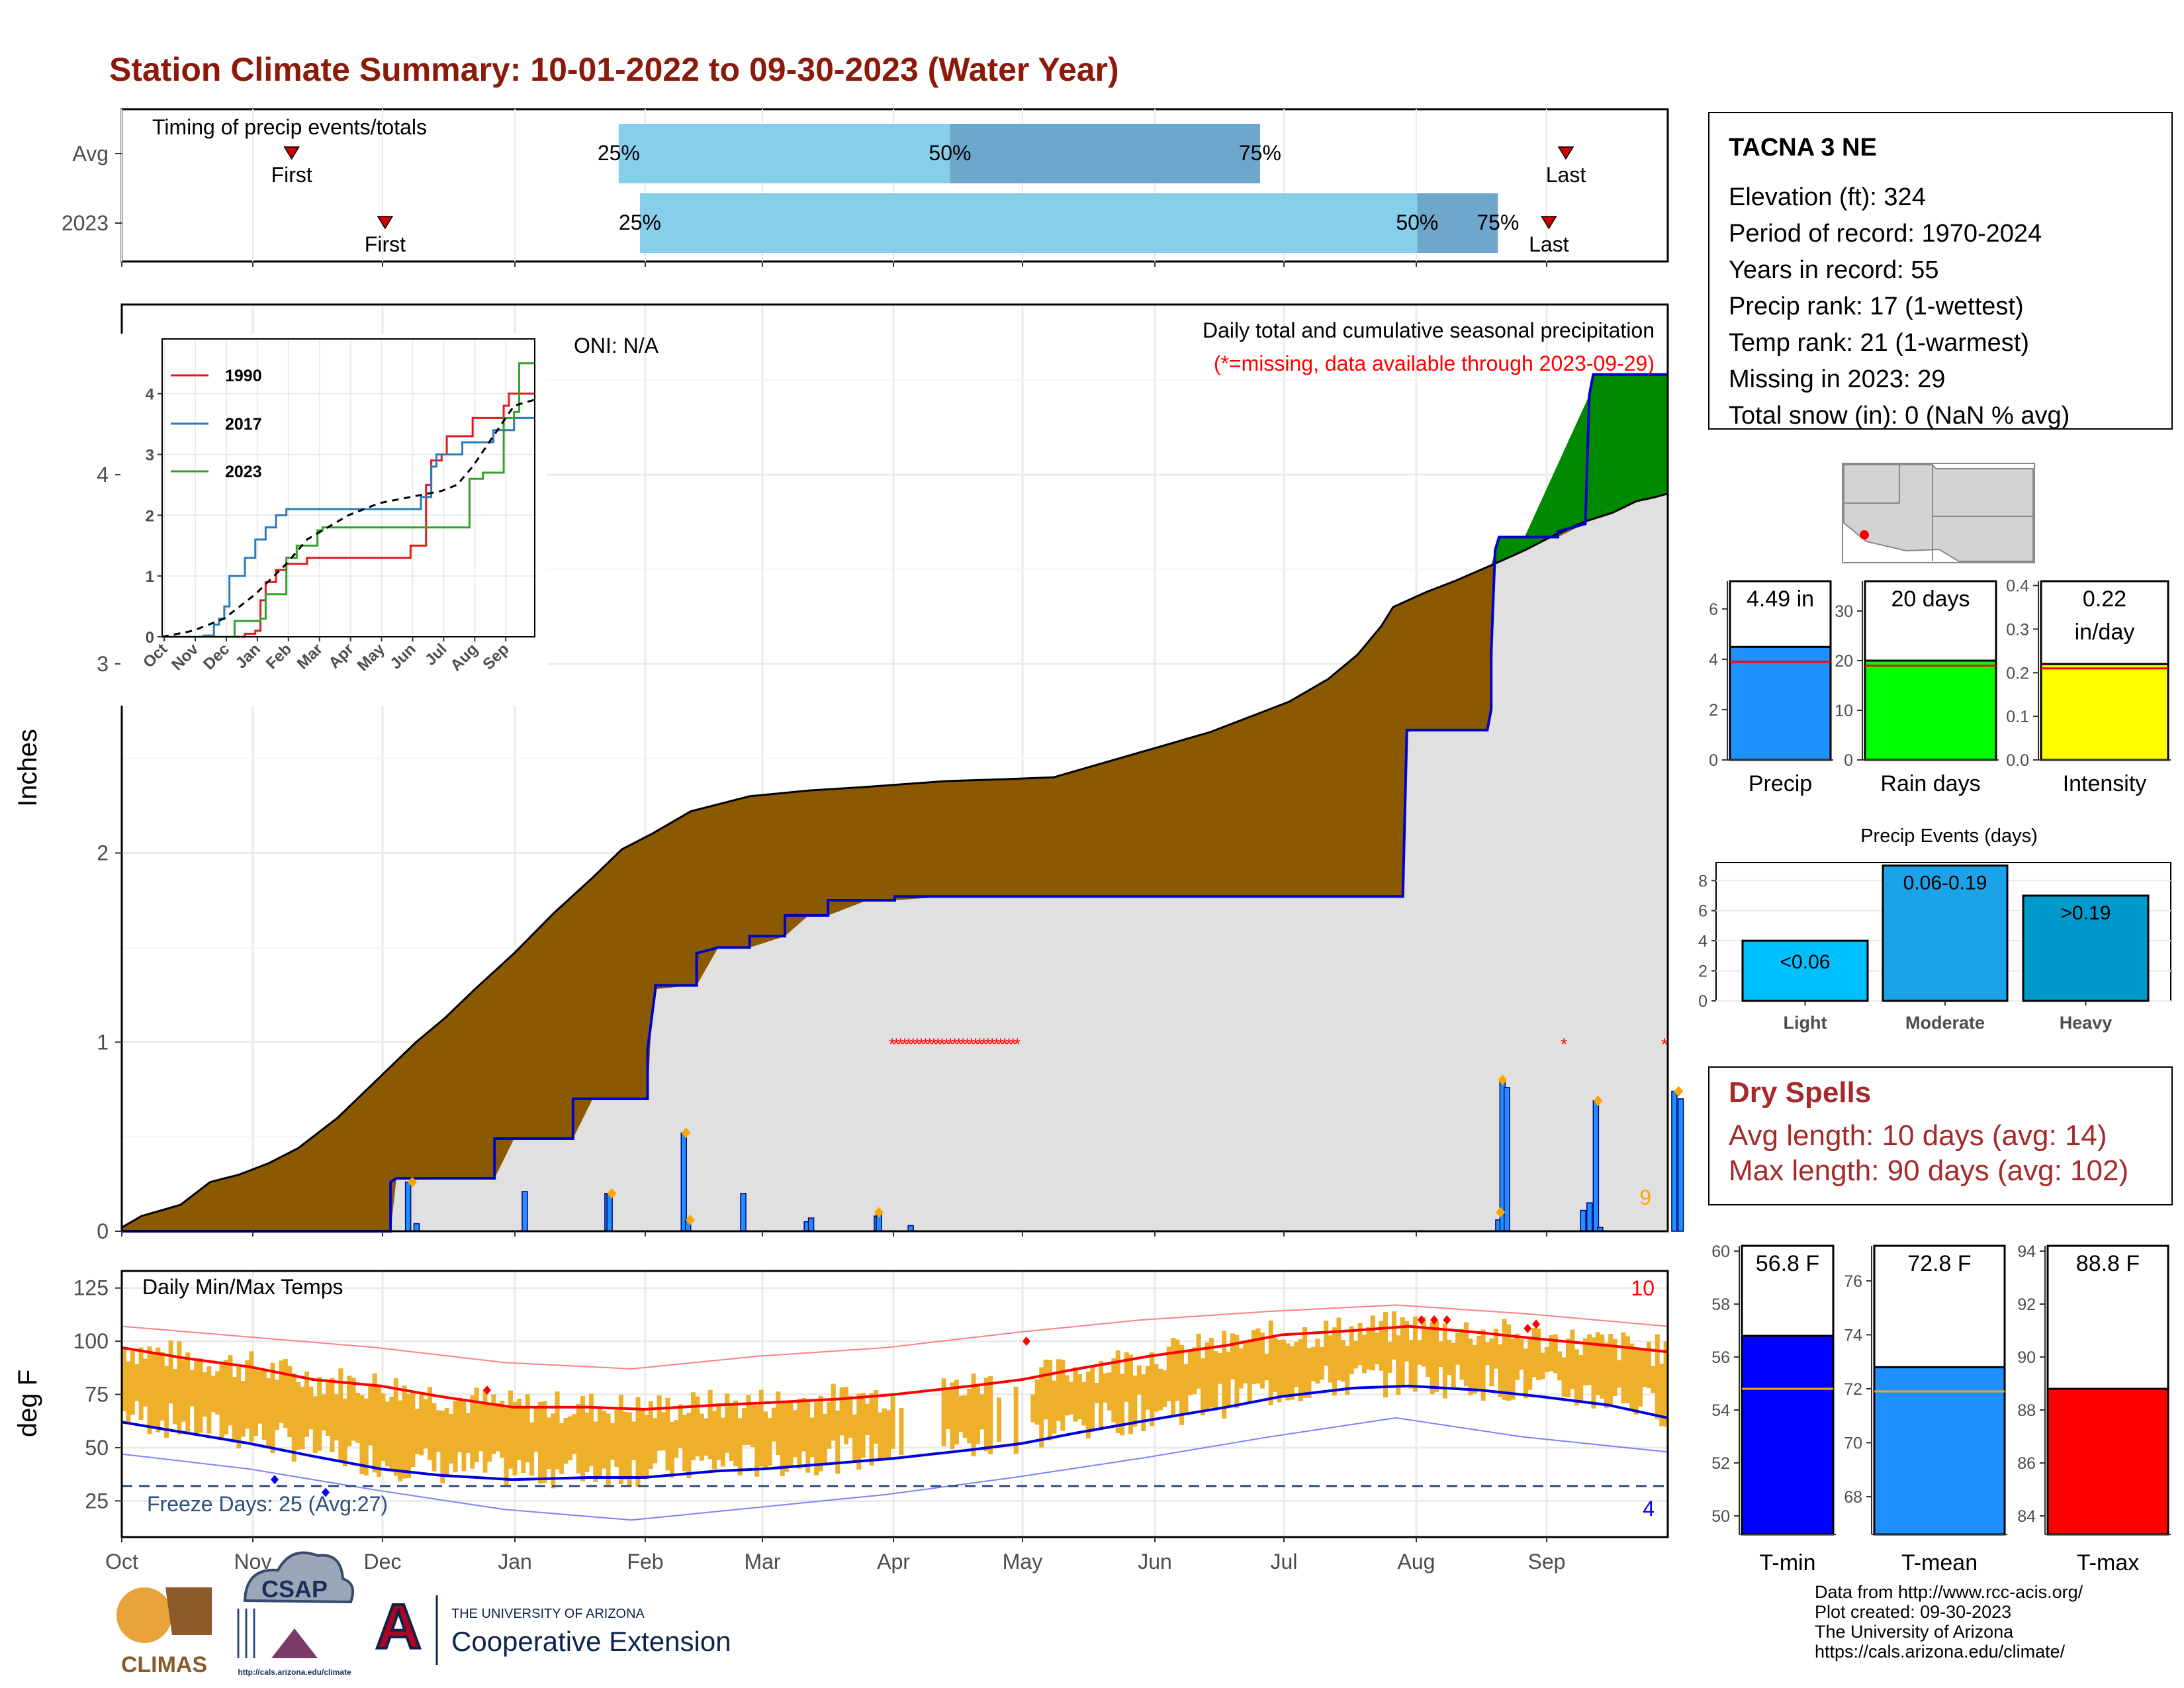 This screenshot has height=1688, width=2184. What do you see at coordinates (294, 1643) in the screenshot?
I see `csap-logo-mountain` at bounding box center [294, 1643].